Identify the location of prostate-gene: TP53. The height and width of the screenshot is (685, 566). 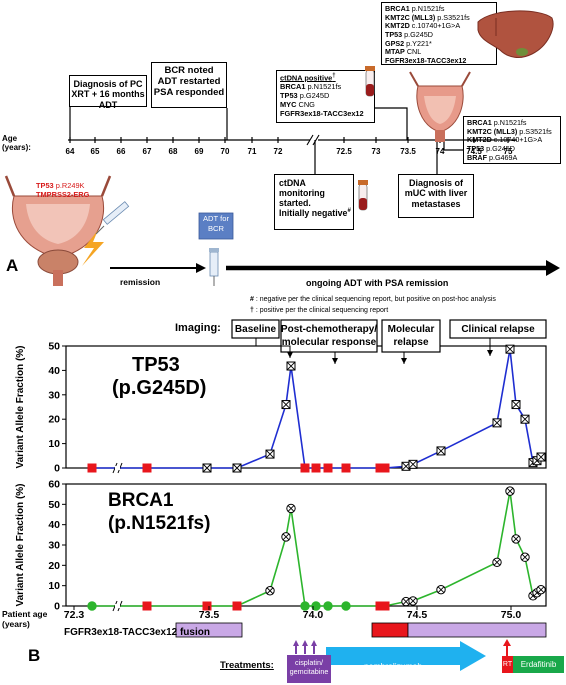
(45, 185).